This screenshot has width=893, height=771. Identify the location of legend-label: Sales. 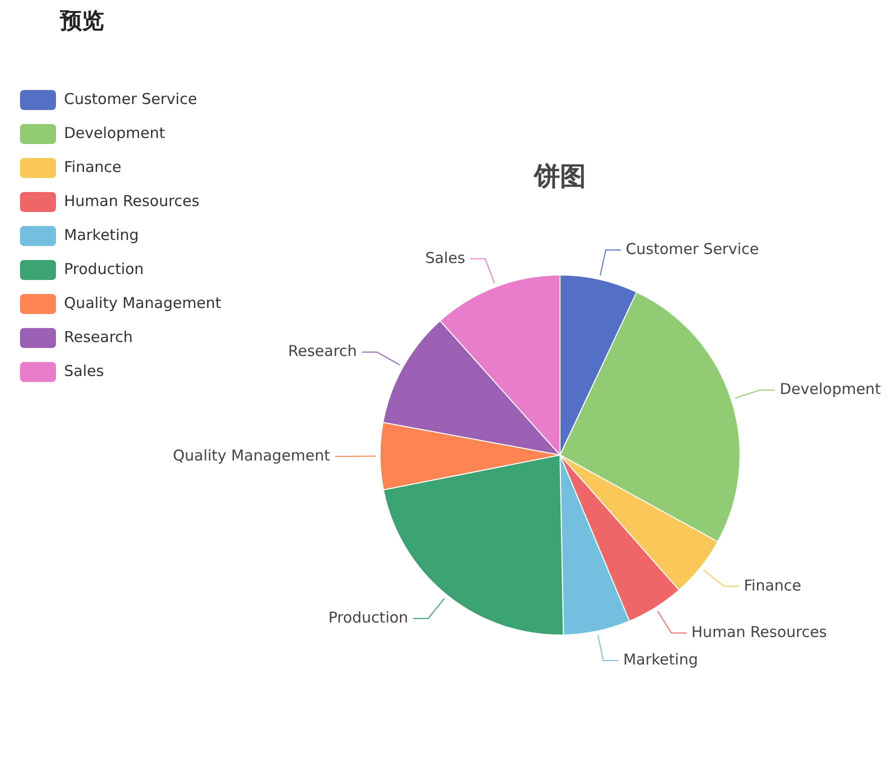
(84, 371).